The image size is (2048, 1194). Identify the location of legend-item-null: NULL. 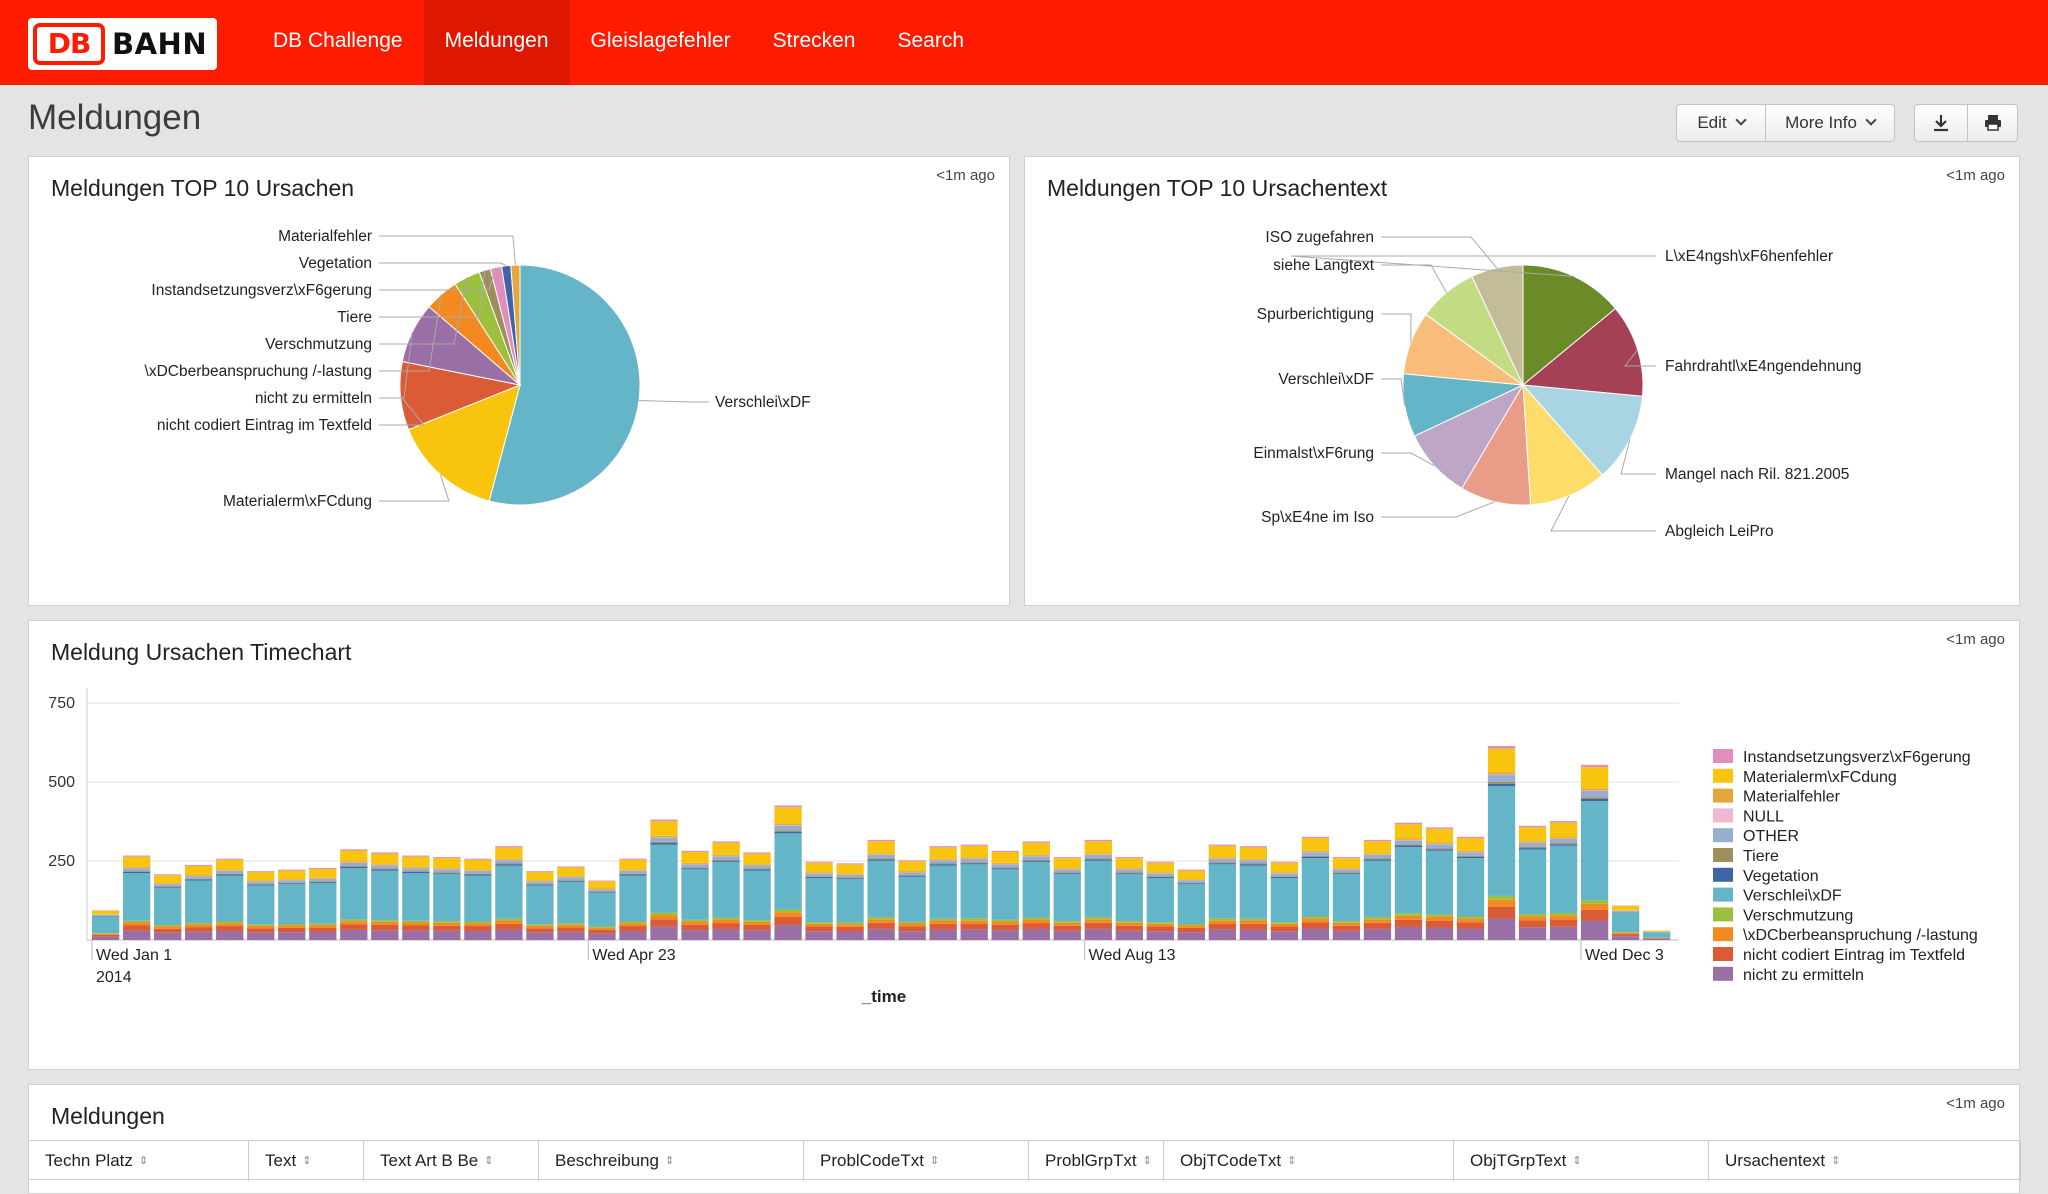
(1748, 816).